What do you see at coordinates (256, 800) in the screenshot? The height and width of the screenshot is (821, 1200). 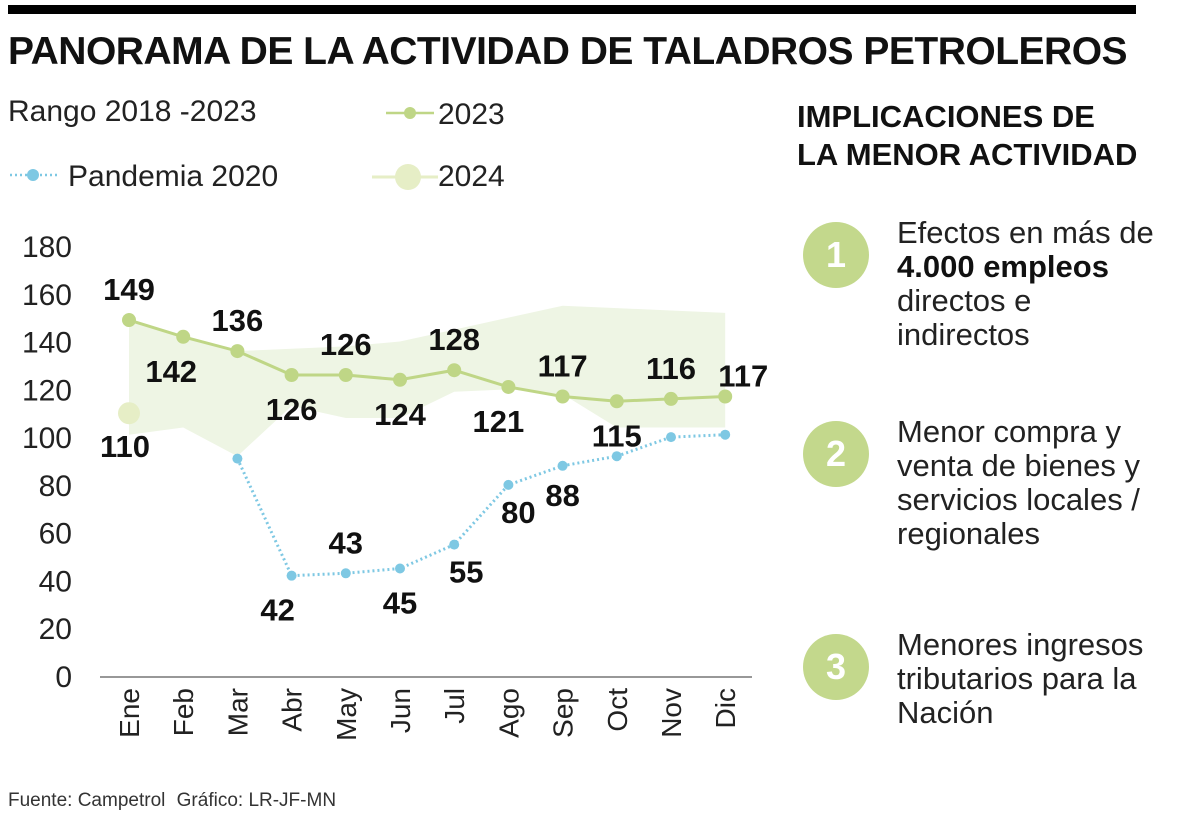 I see `graphic-credit: Gráfico: LR-JF-MN` at bounding box center [256, 800].